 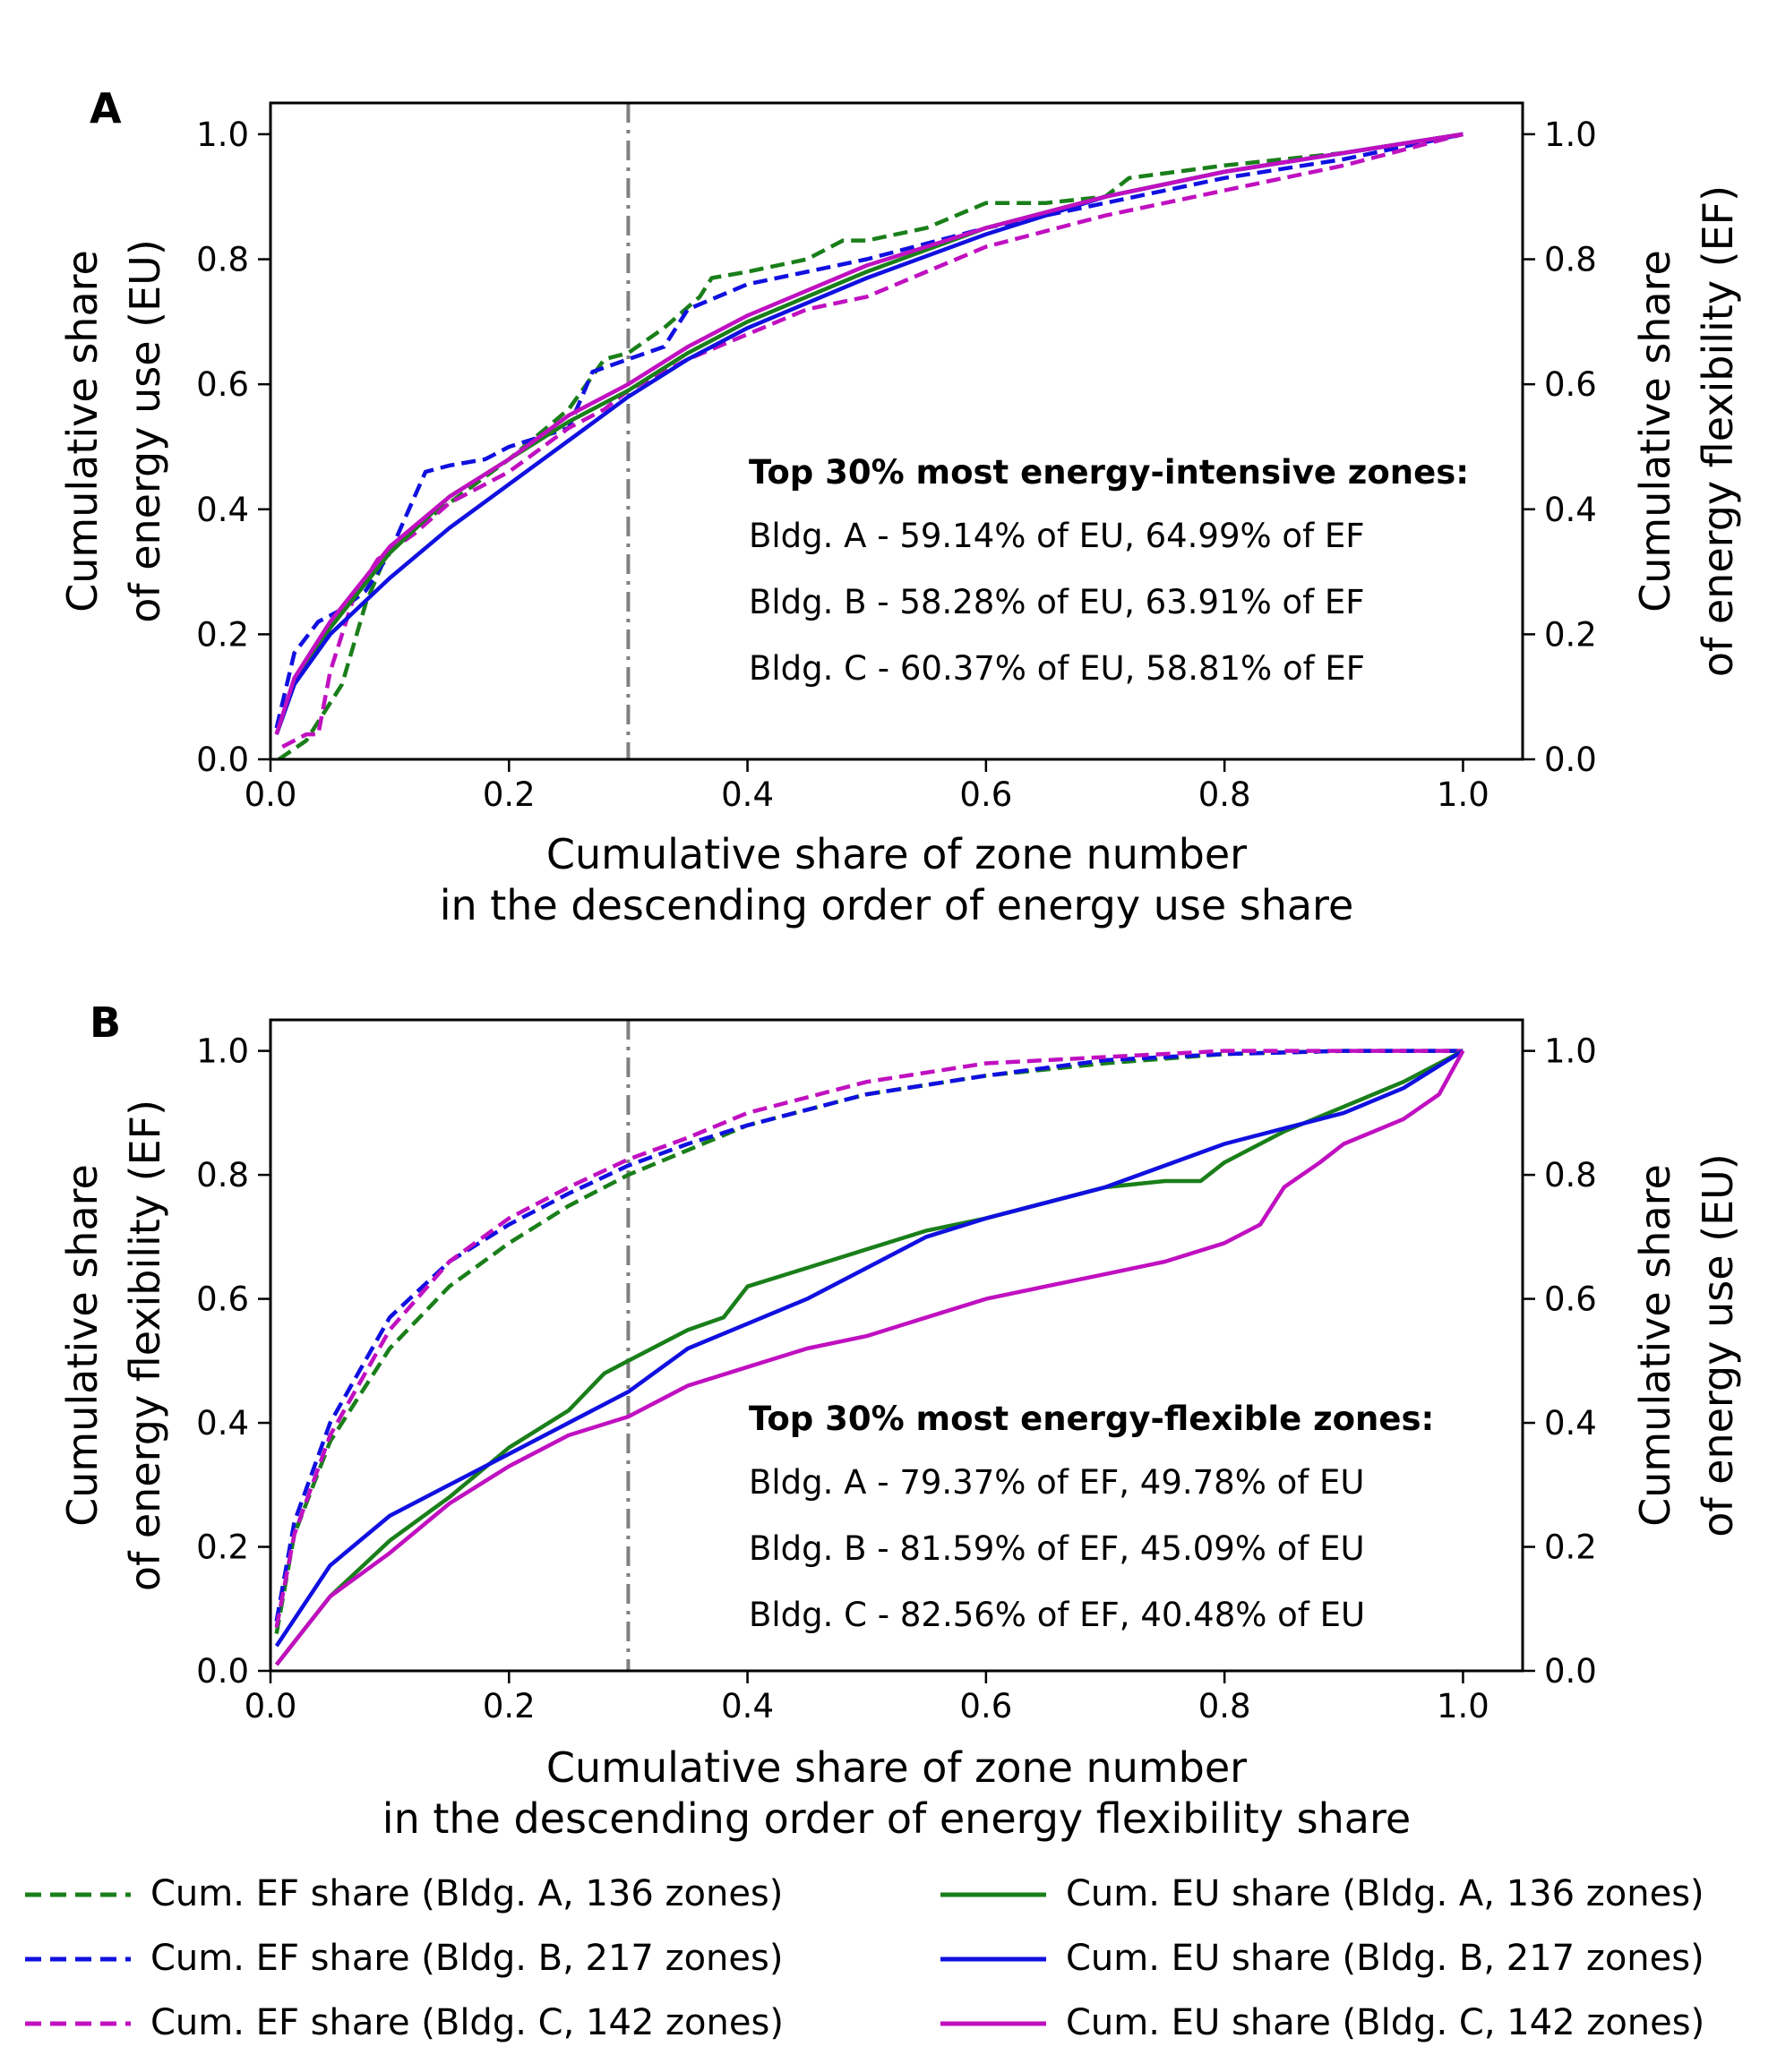 What do you see at coordinates (145, 1345) in the screenshot?
I see `y-axis-label-left: of energy flexibility (EF)` at bounding box center [145, 1345].